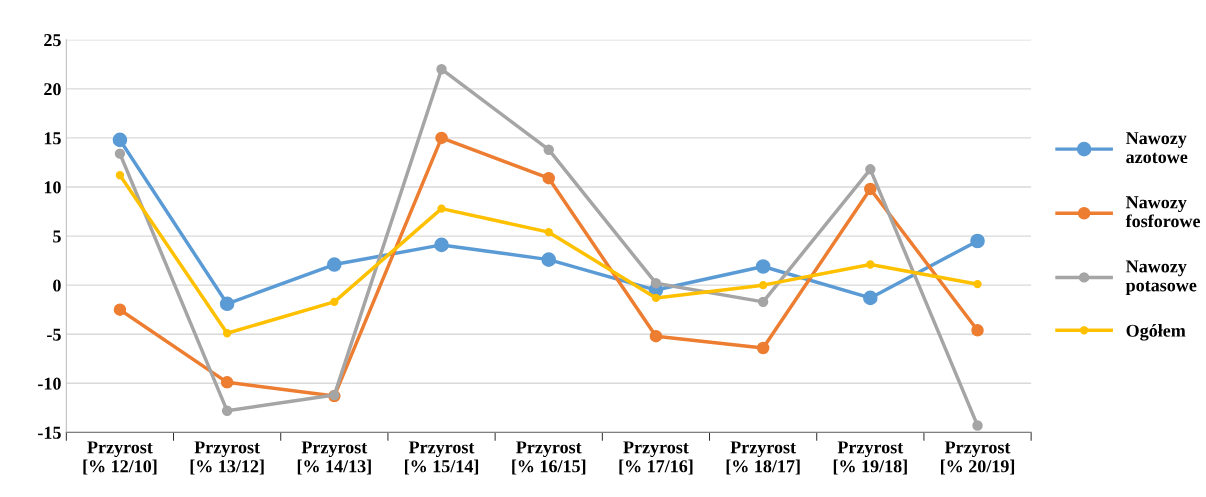  What do you see at coordinates (227, 458) in the screenshot?
I see `x-tick-label: Przyrost [% 13/12]` at bounding box center [227, 458].